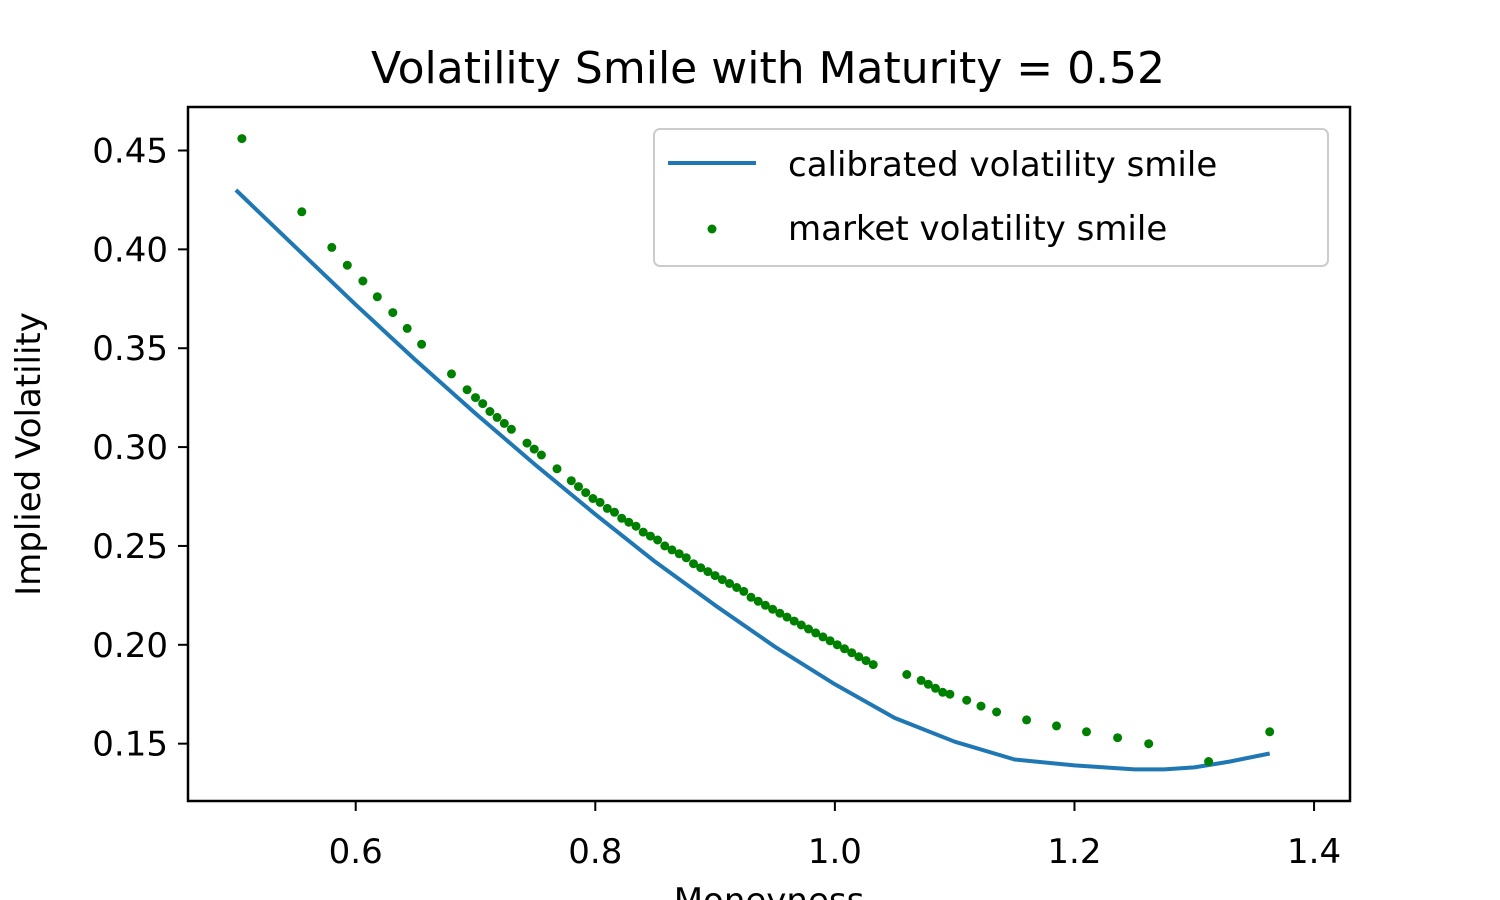  What do you see at coordinates (1314, 852) in the screenshot?
I see `x-tick-label: 1.4` at bounding box center [1314, 852].